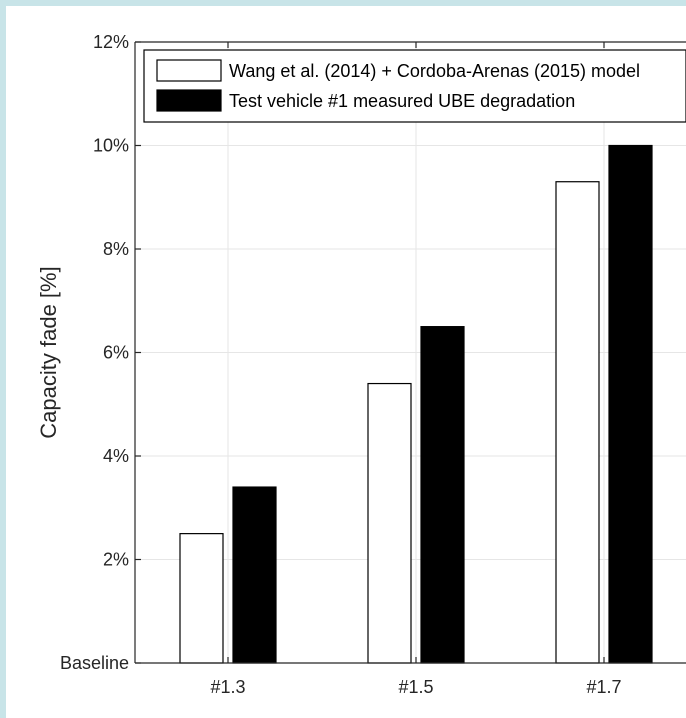 This screenshot has width=686, height=718. What do you see at coordinates (111, 146) in the screenshot?
I see `y-tick-label: 10%` at bounding box center [111, 146].